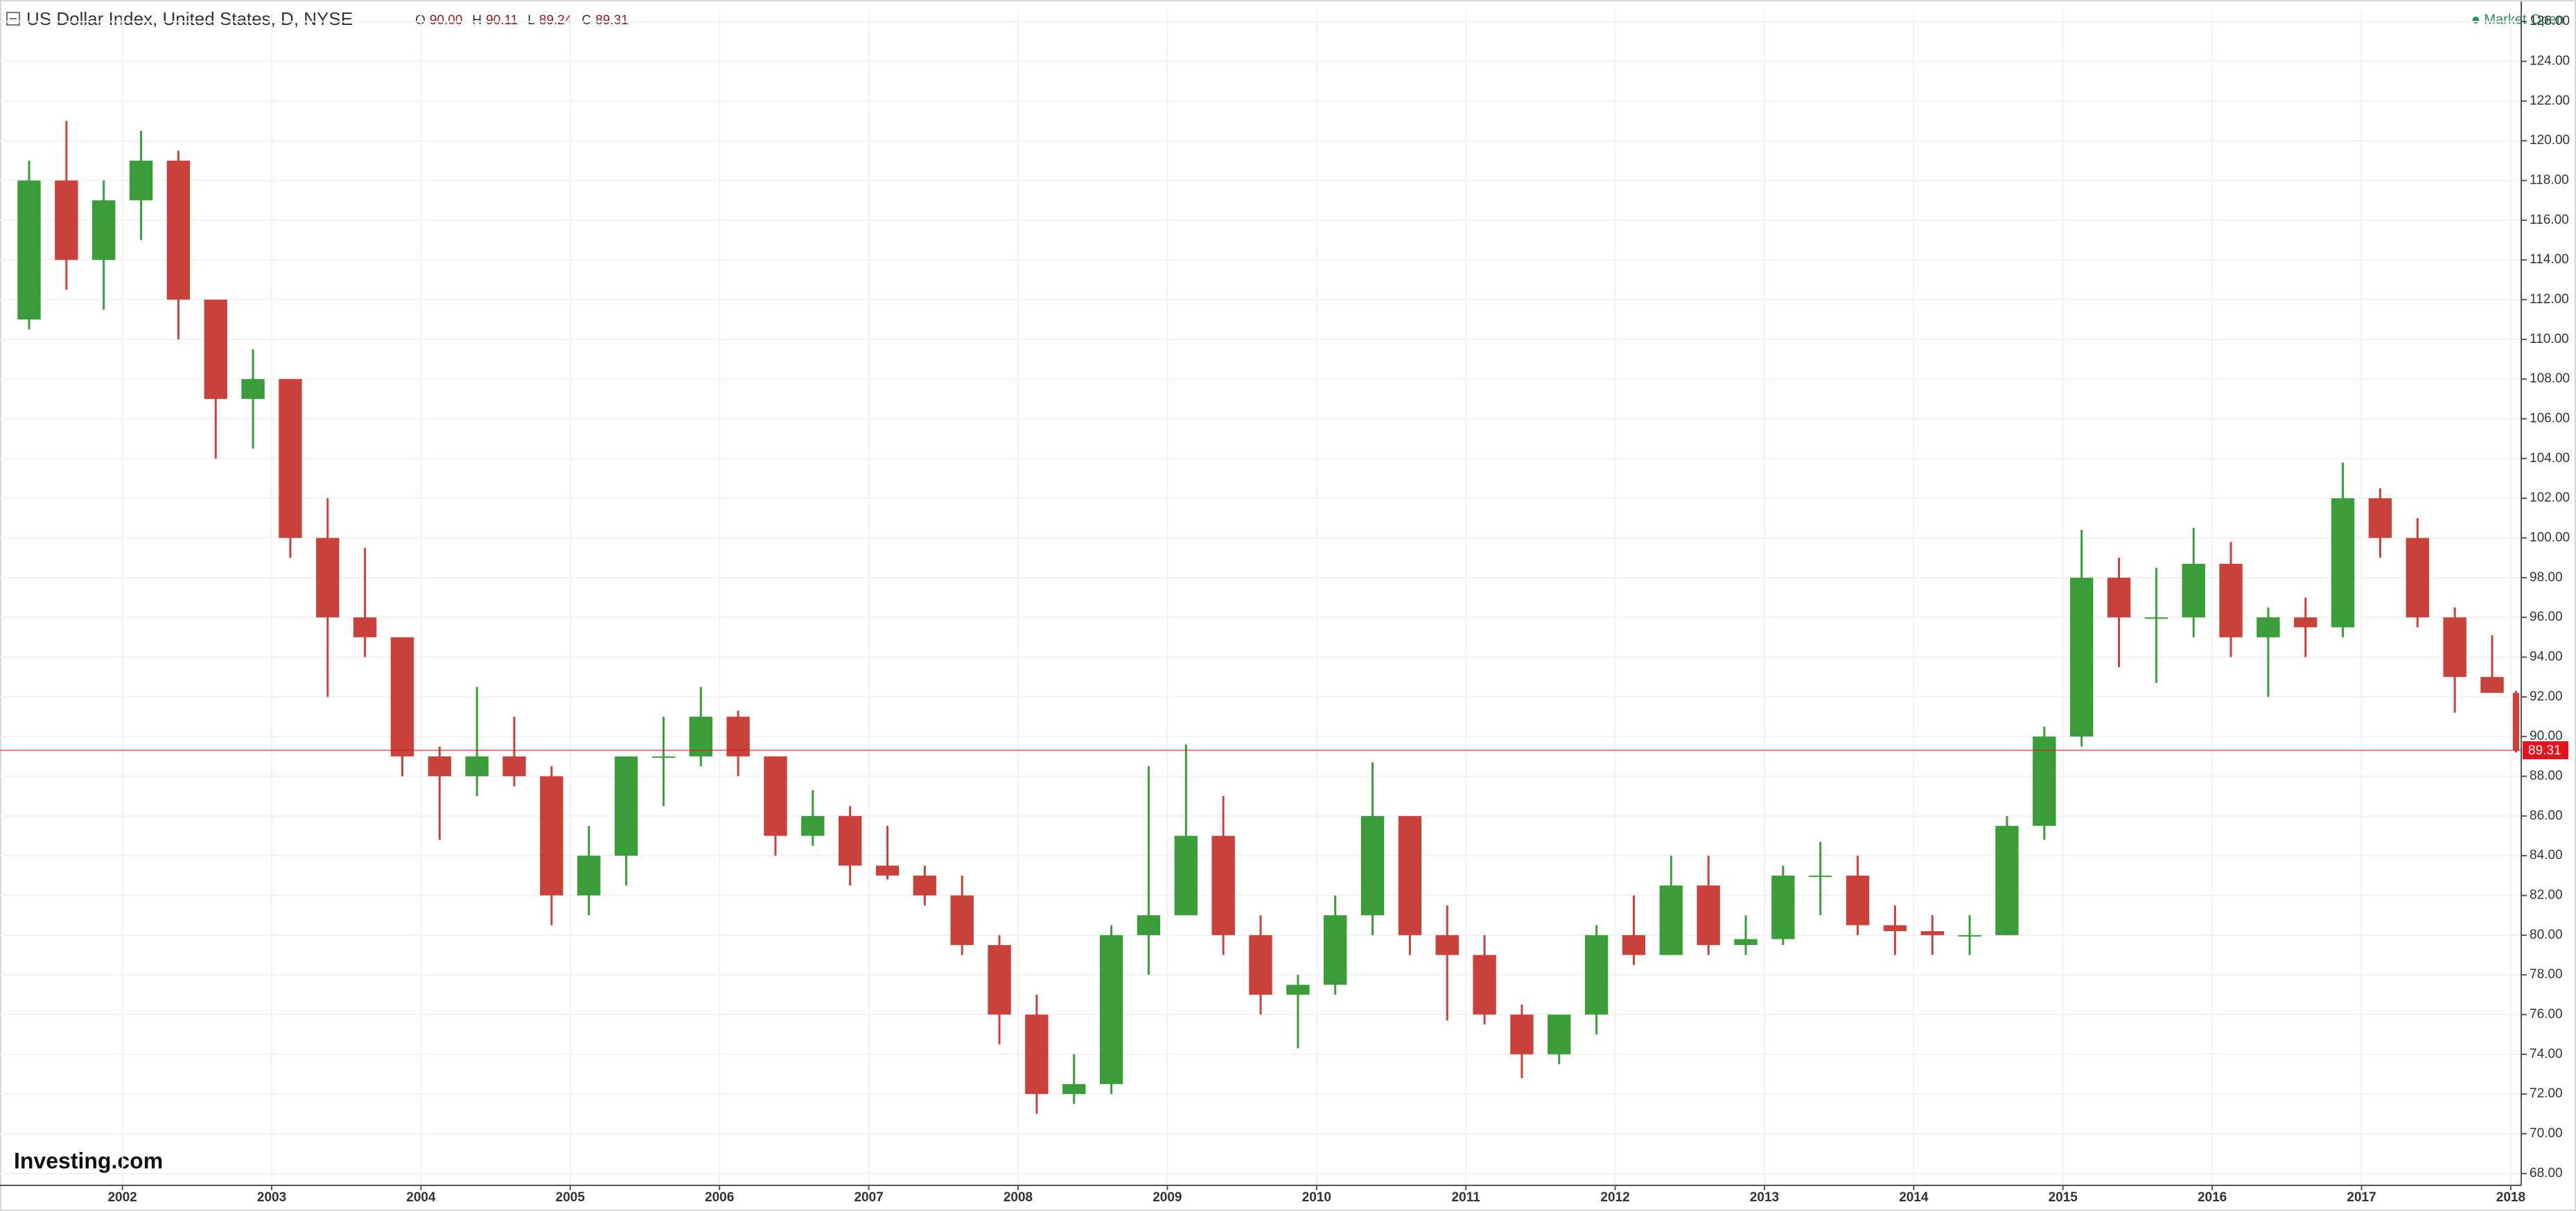  I want to click on last-price-tag, so click(2545, 750).